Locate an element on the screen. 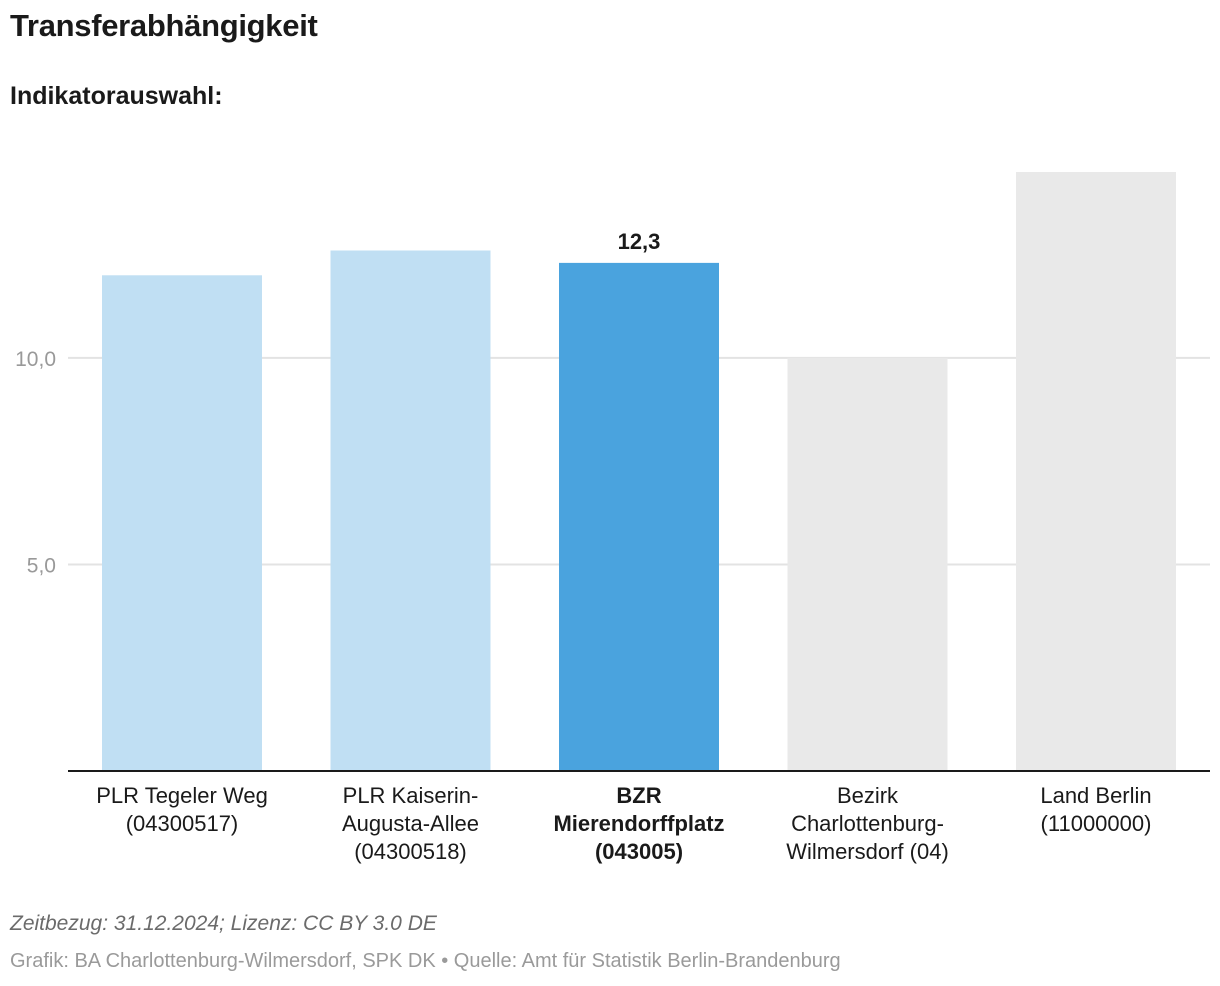  page-title: Transferabhängigkeit is located at coordinates (164, 25).